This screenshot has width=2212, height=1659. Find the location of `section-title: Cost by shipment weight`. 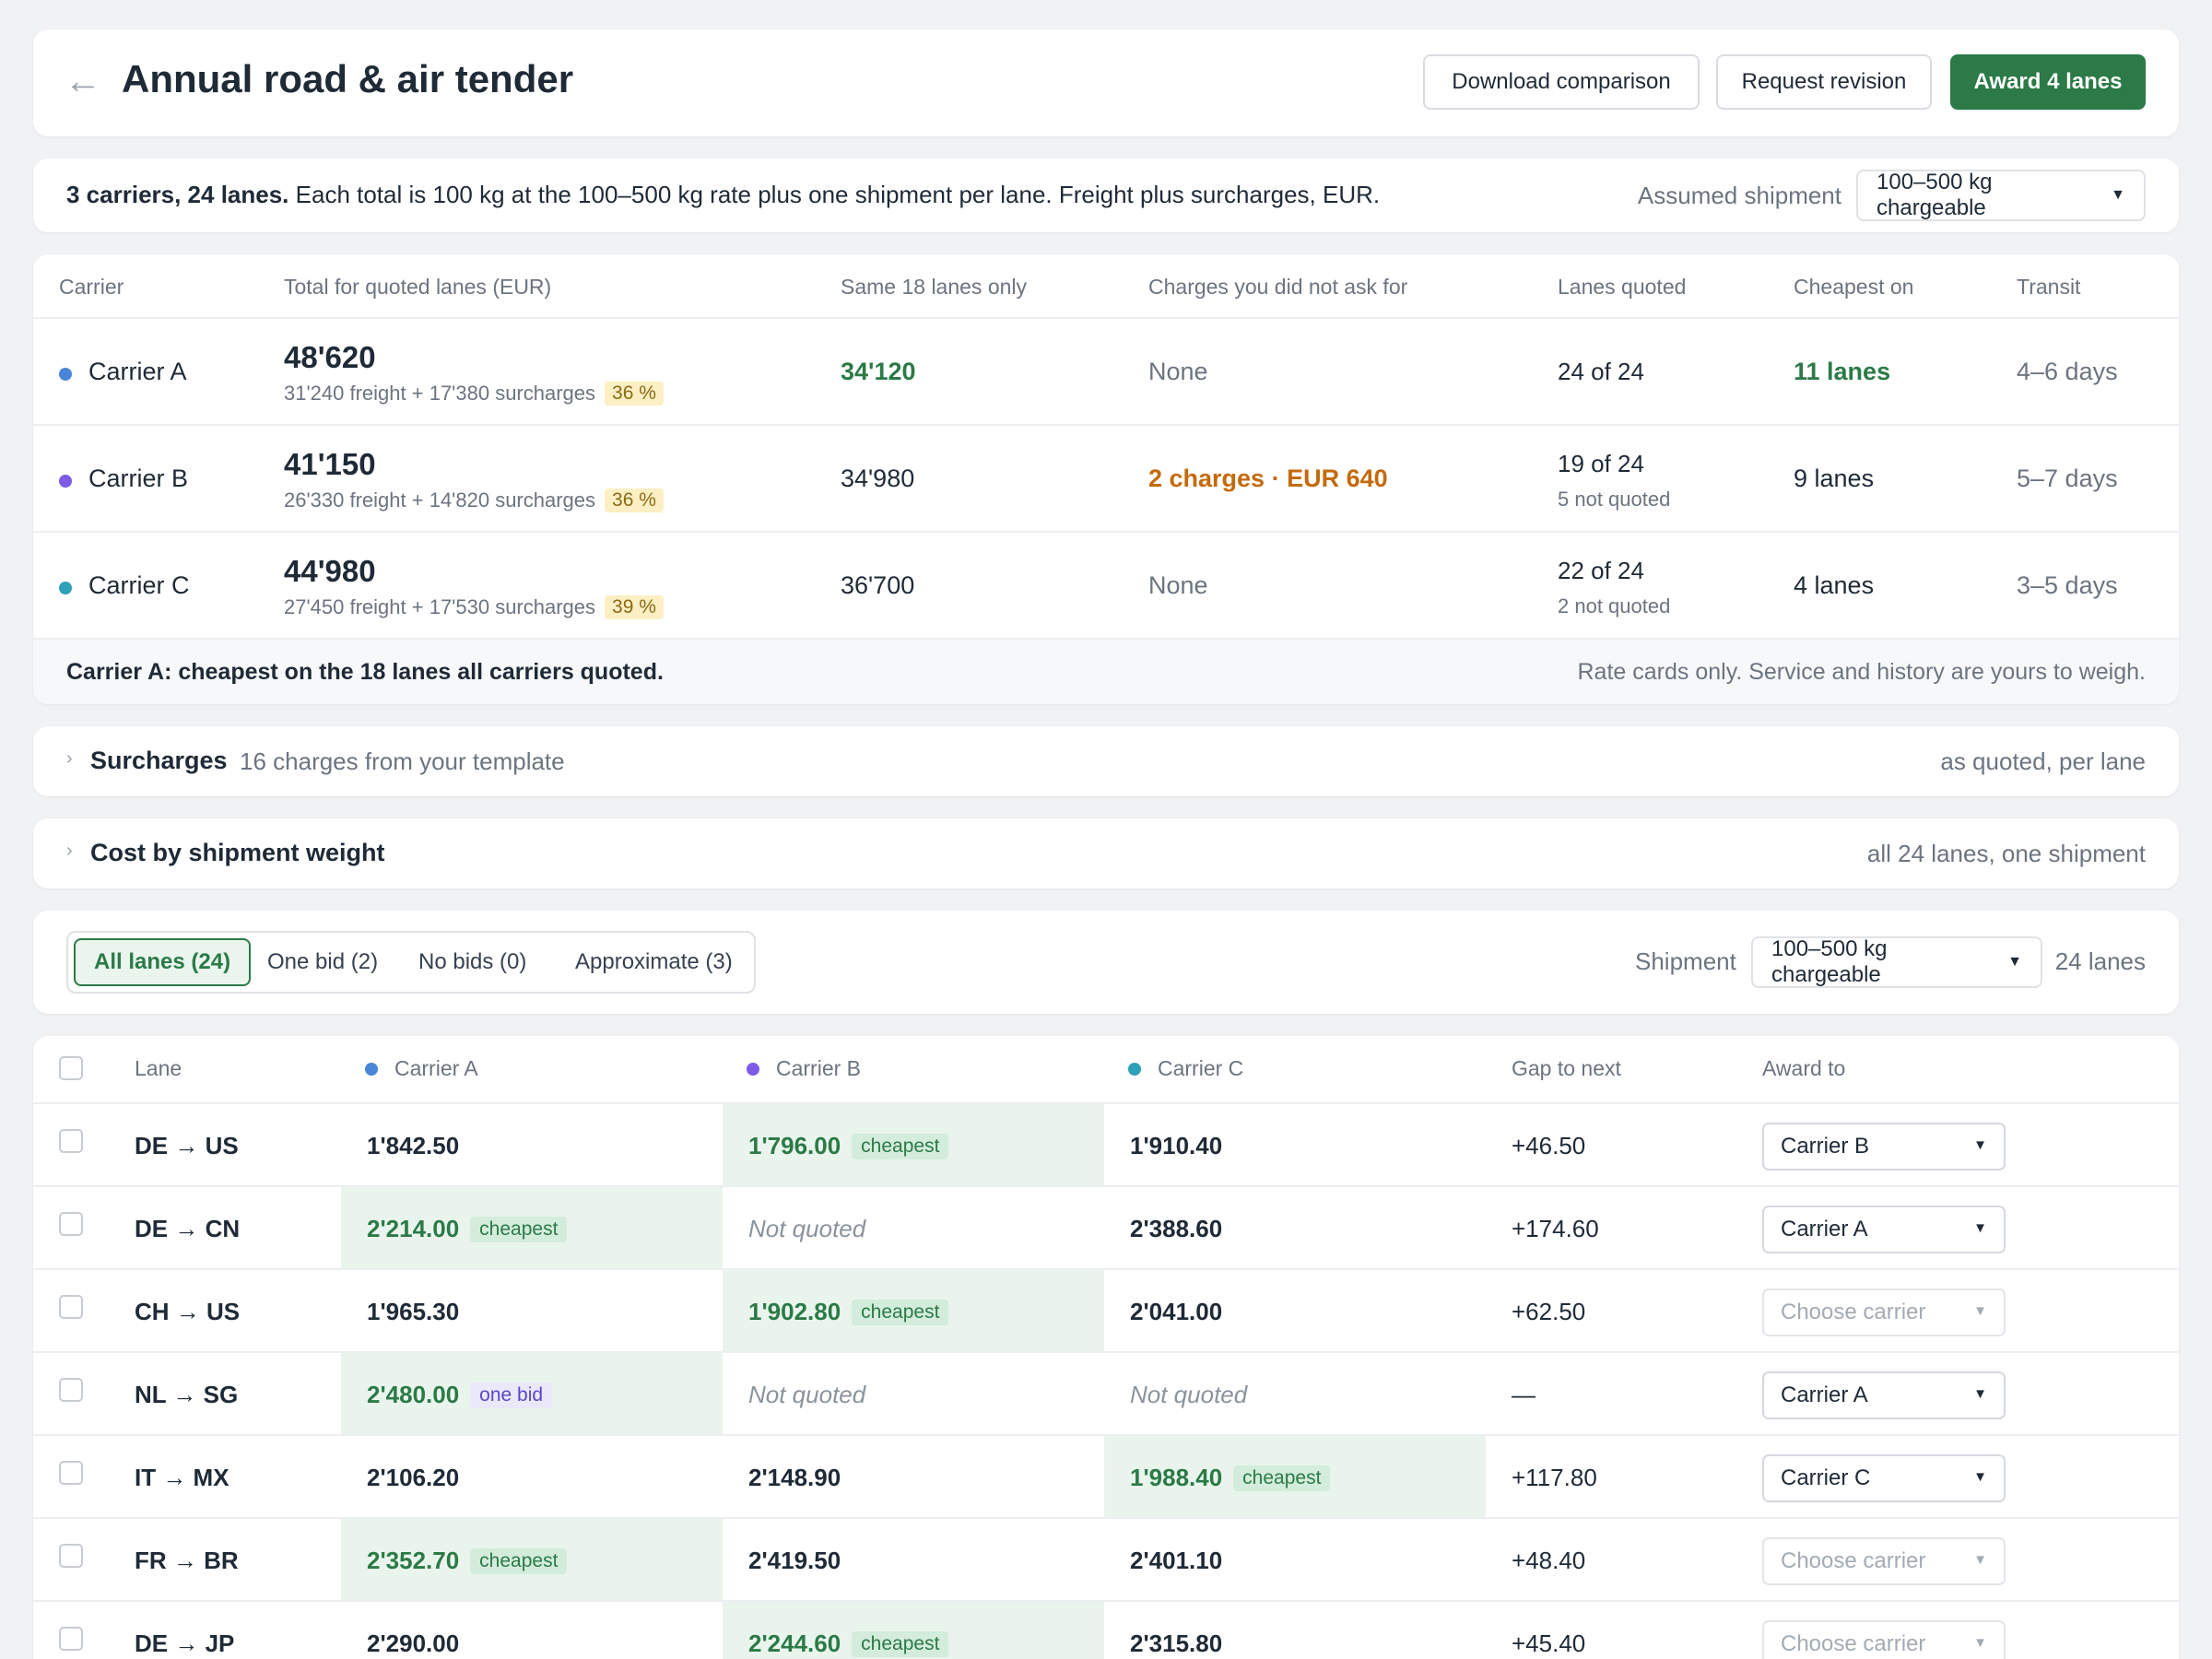

section-title: Cost by shipment weight is located at coordinates (237, 852).